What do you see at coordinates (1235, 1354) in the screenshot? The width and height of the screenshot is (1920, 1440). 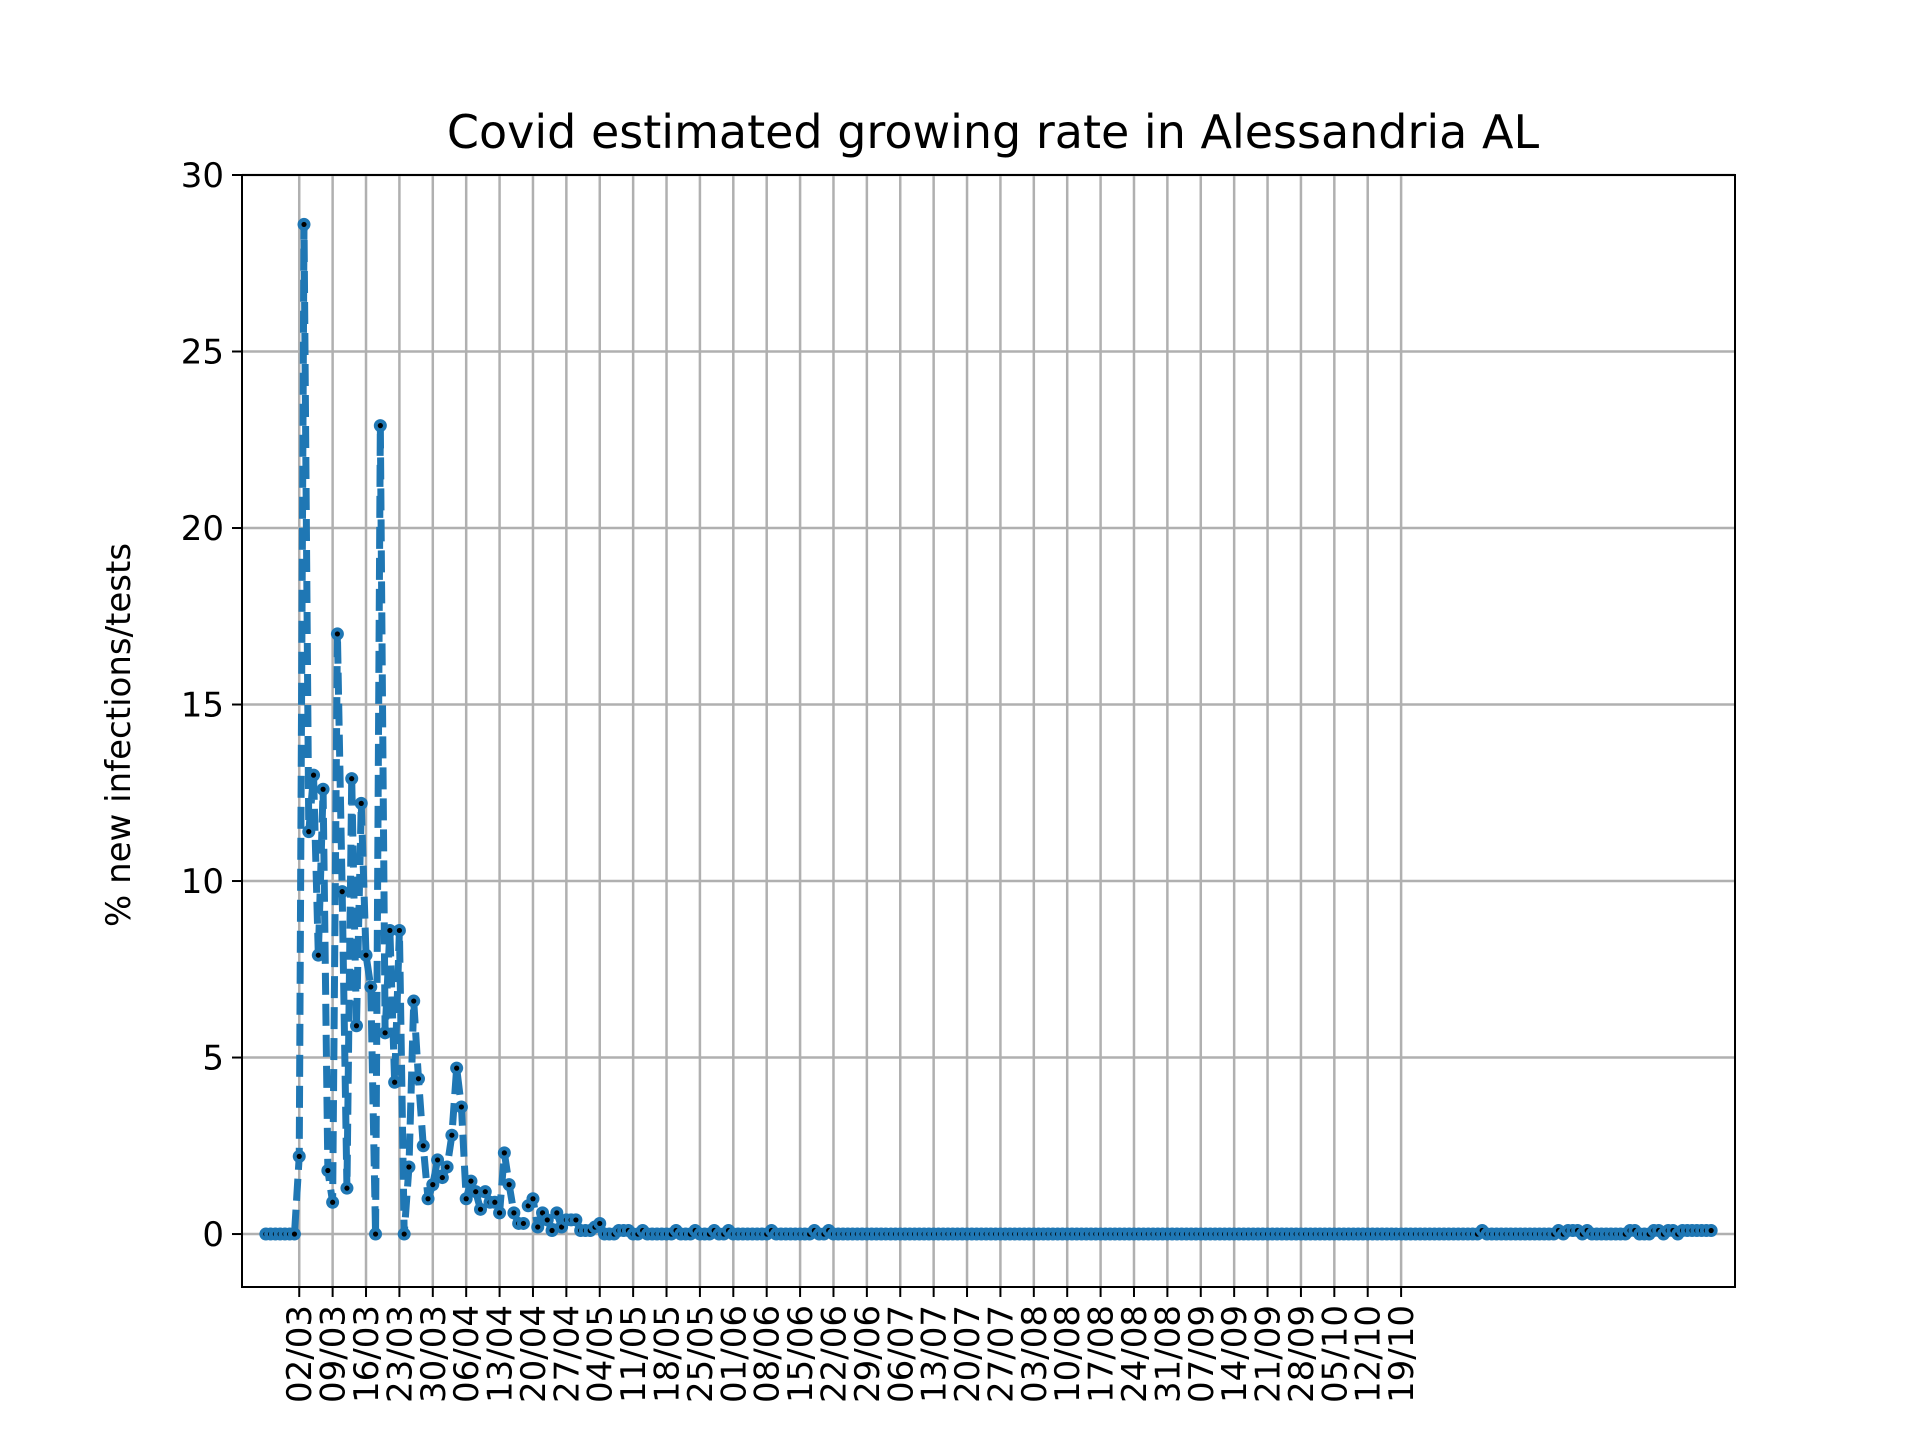 I see `x-tick-label: 14/09` at bounding box center [1235, 1354].